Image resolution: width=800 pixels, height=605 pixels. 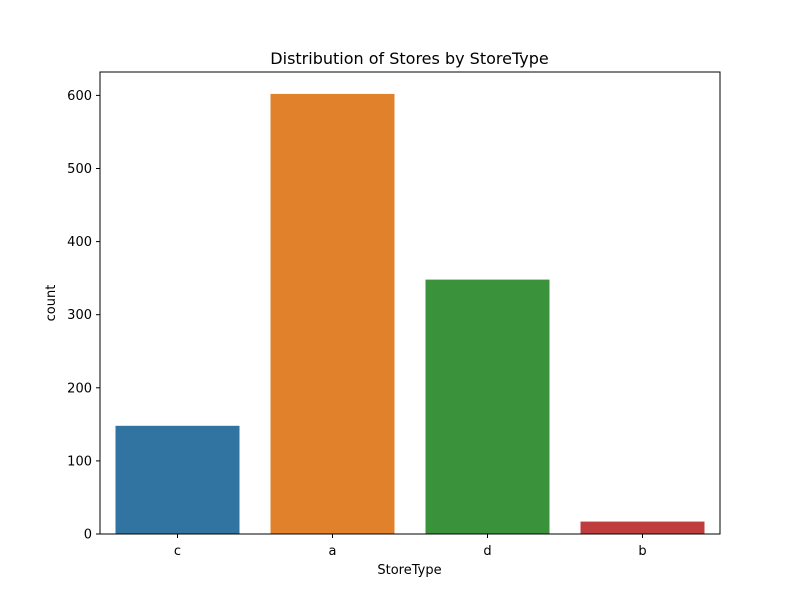 I want to click on chart-title: Distribution of Stores by StoreType, so click(x=409, y=58).